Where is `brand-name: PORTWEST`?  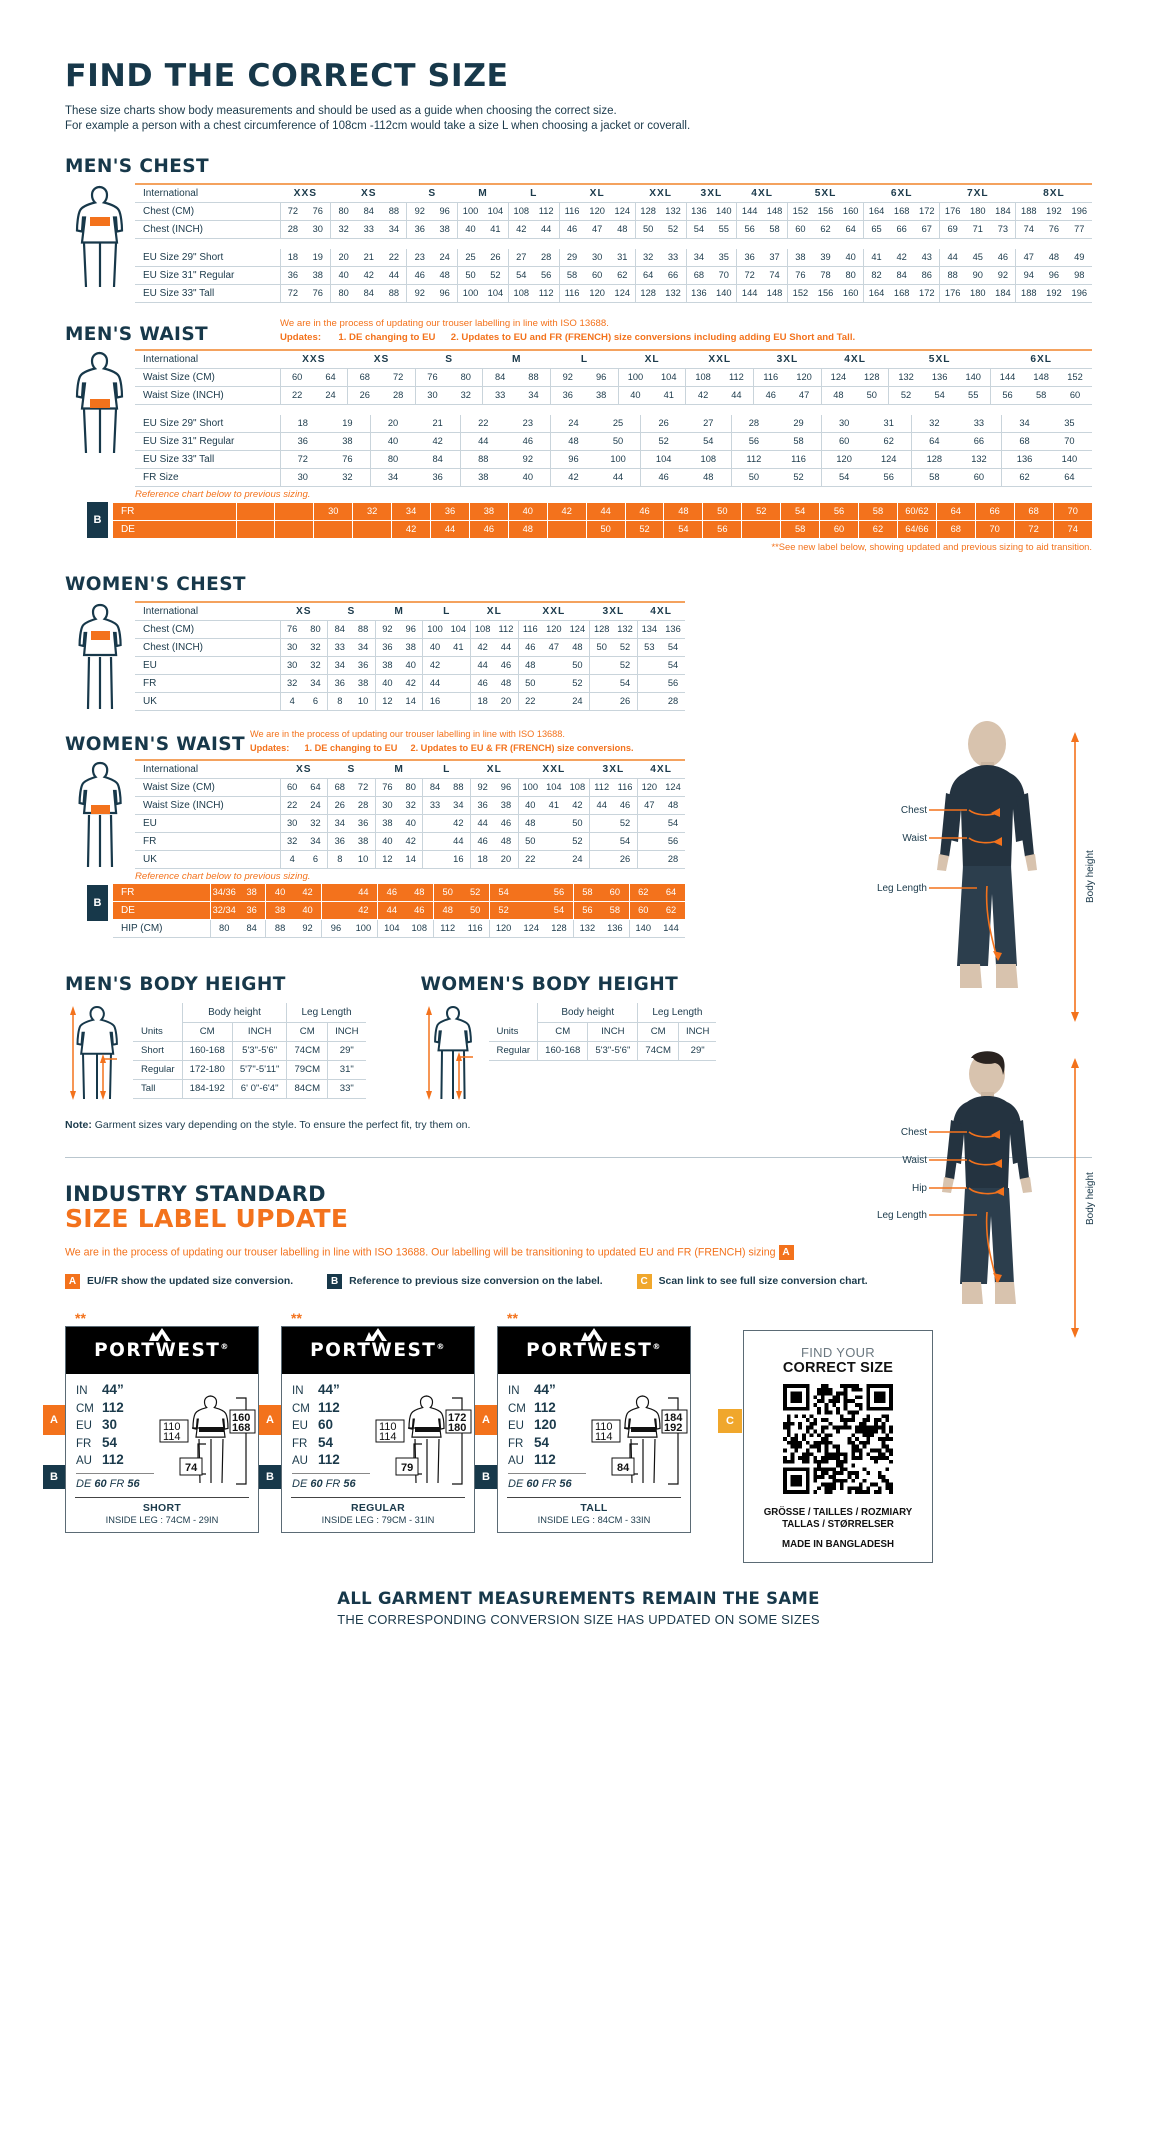
brand-name: PORTWEST is located at coordinates (589, 1350).